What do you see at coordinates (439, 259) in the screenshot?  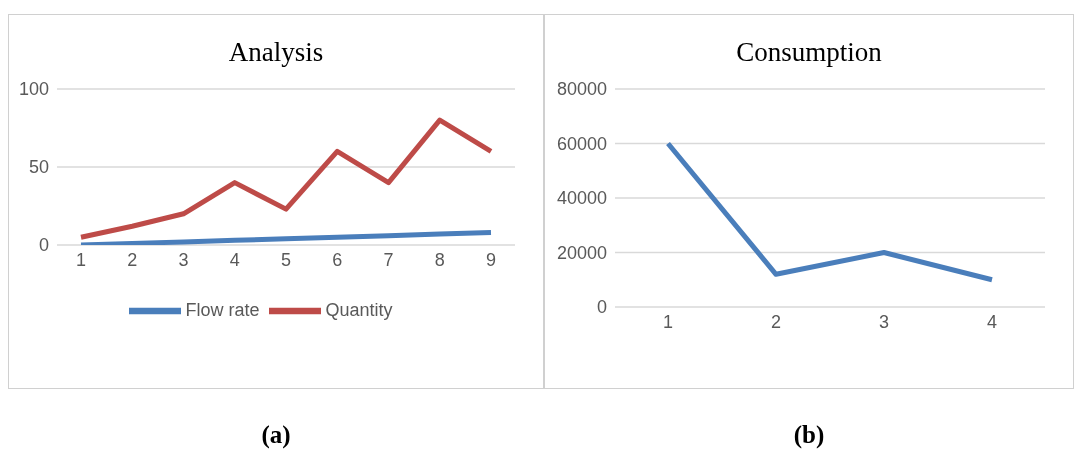 I see `x-tick-label: 8` at bounding box center [439, 259].